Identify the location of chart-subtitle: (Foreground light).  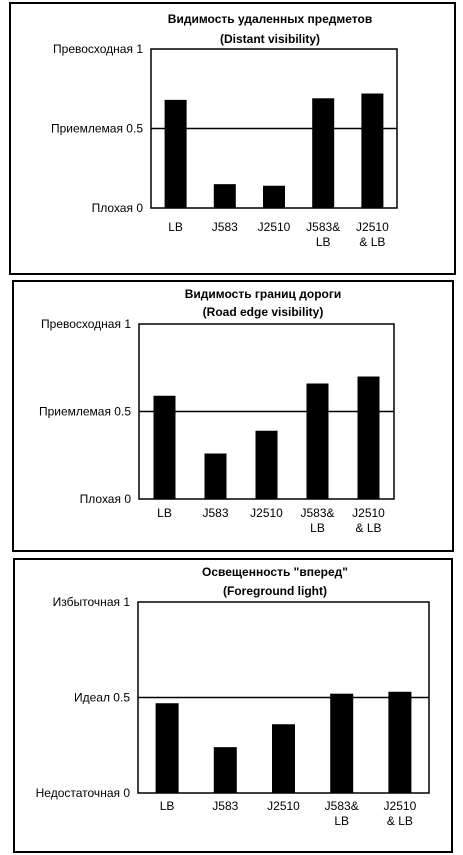
(275, 591).